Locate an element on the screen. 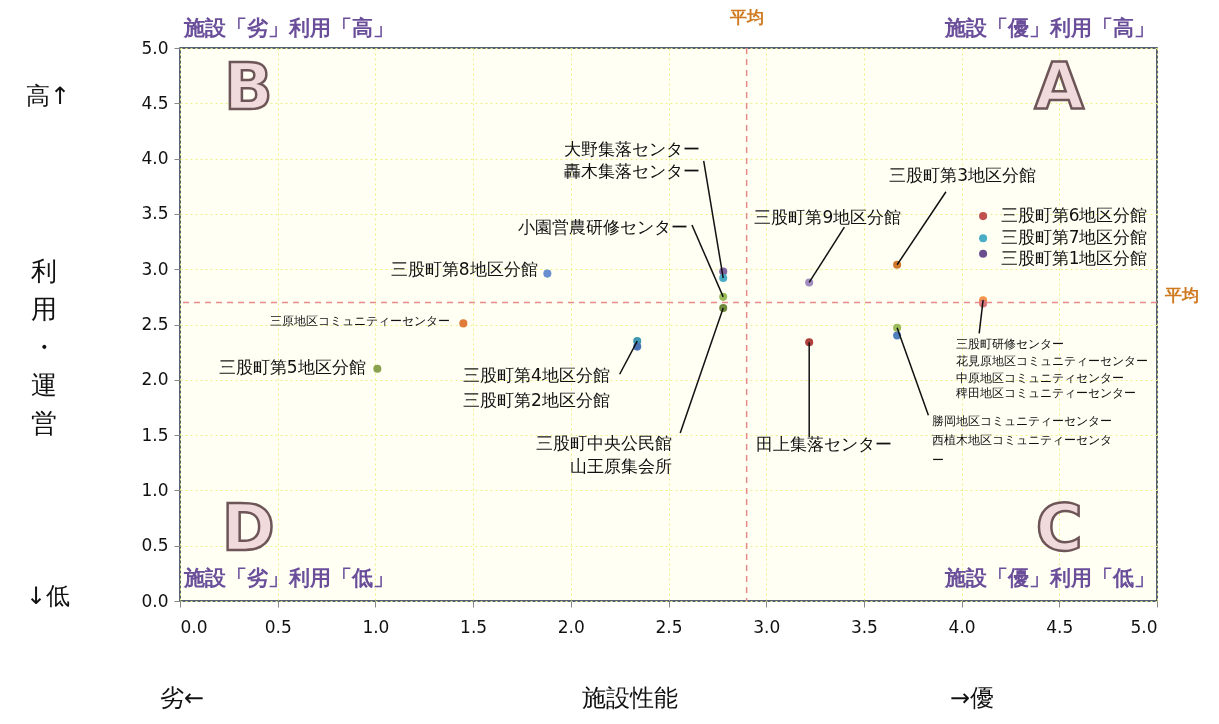 This screenshot has height=724, width=1219. annotation: B is located at coordinates (248, 87).